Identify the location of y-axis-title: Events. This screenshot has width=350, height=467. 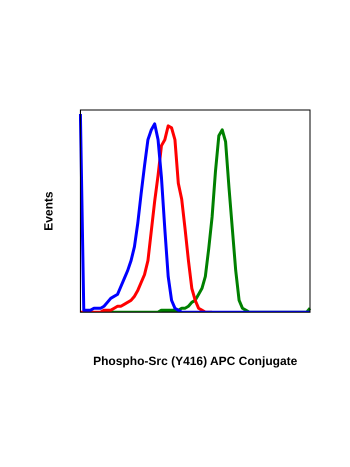
(49, 211).